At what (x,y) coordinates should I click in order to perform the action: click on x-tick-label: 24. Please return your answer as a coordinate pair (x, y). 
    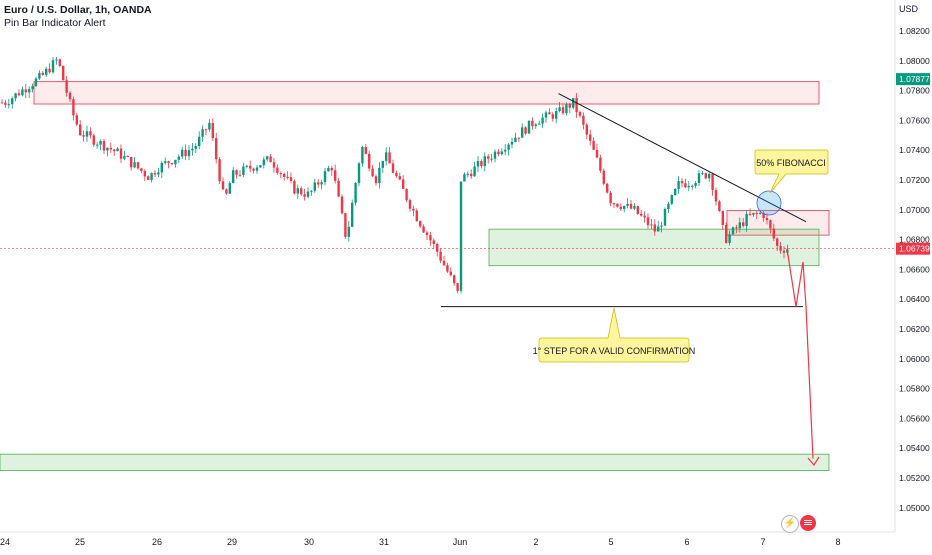
    Looking at the image, I should click on (5, 542).